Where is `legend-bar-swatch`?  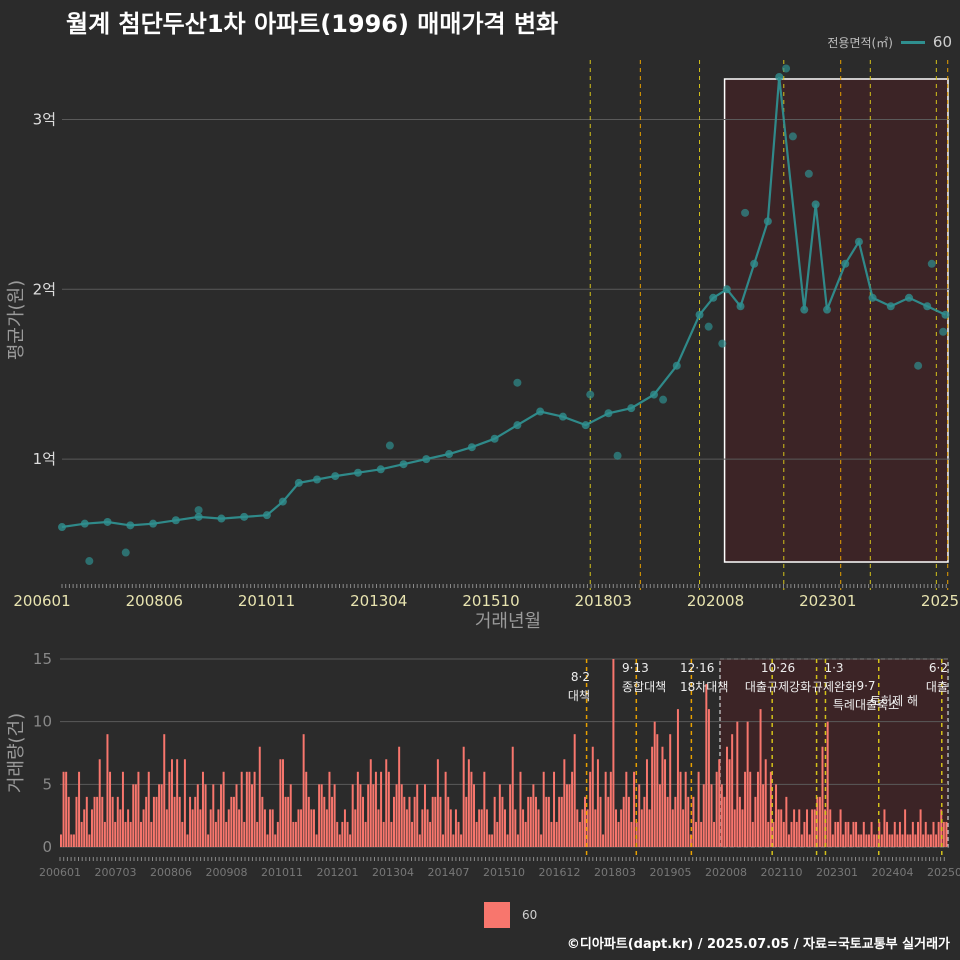 legend-bar-swatch is located at coordinates (497, 915).